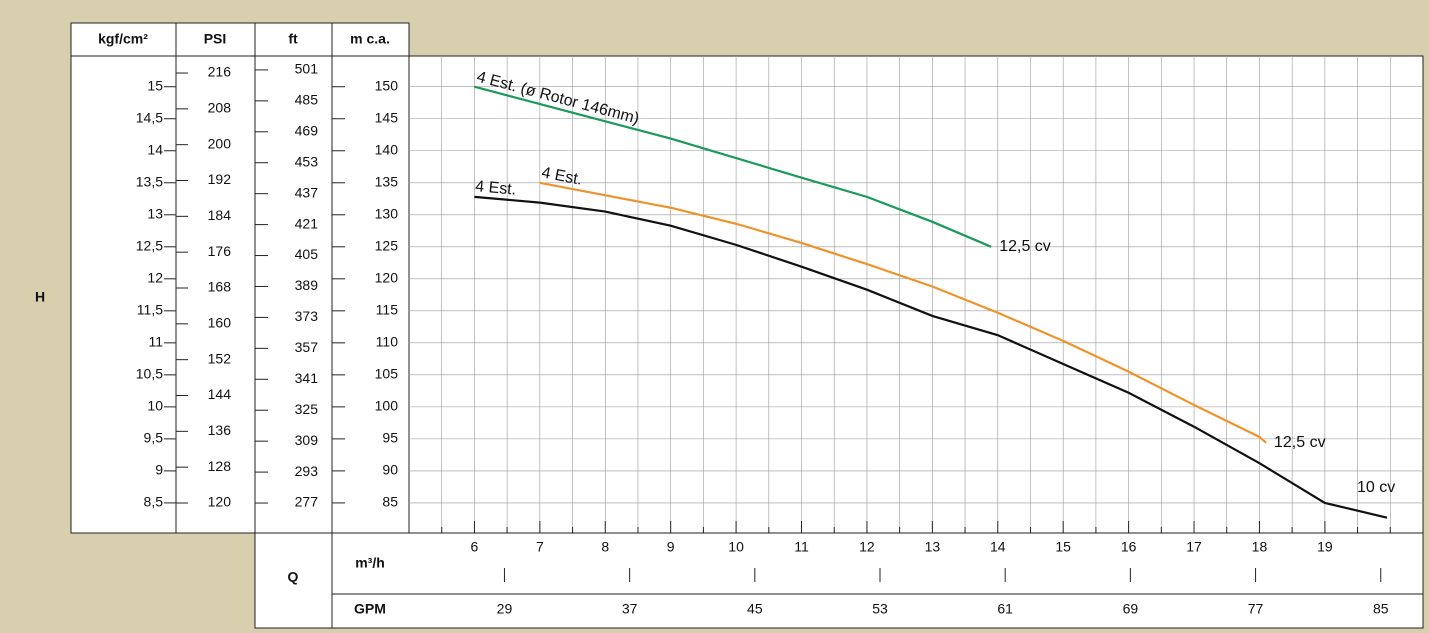  I want to click on y-tick-label: 501, so click(307, 69).